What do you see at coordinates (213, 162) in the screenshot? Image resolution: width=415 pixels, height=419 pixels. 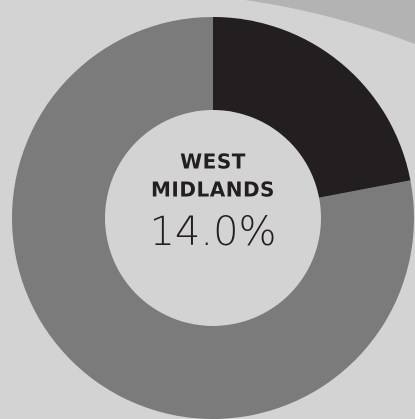 I see `center-title: WEST` at bounding box center [213, 162].